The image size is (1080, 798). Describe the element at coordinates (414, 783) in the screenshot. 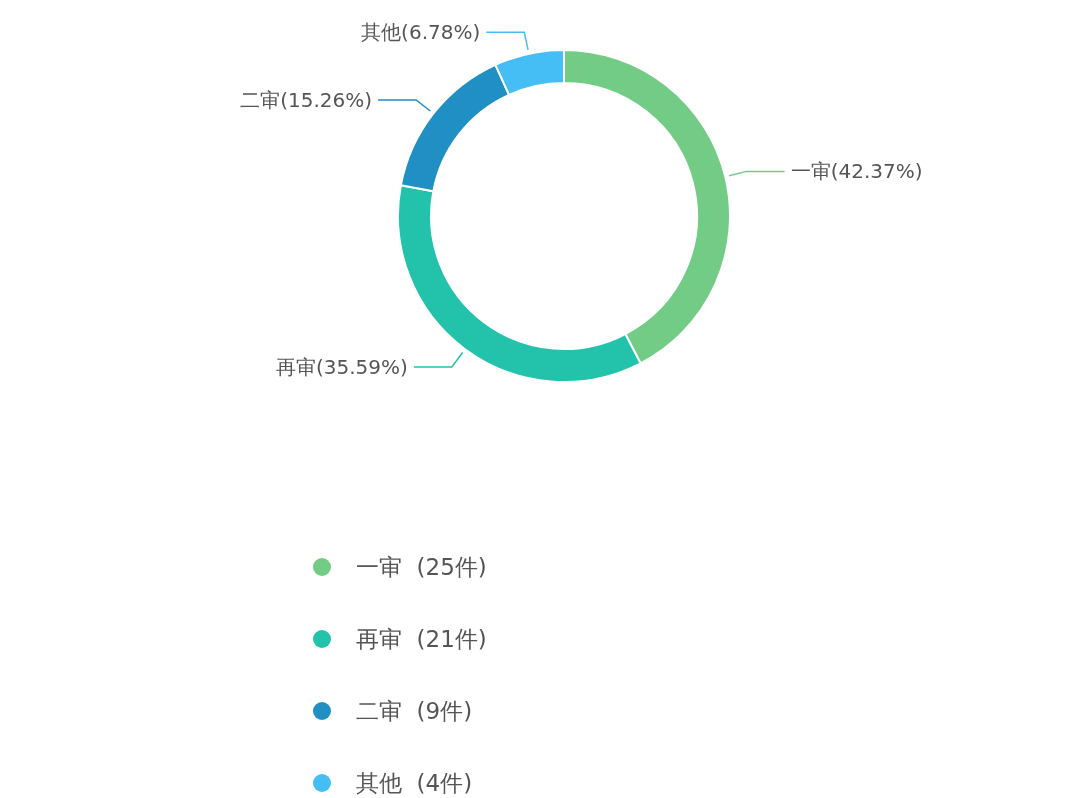

I see `legend-label: 其他 (4件)` at that location.